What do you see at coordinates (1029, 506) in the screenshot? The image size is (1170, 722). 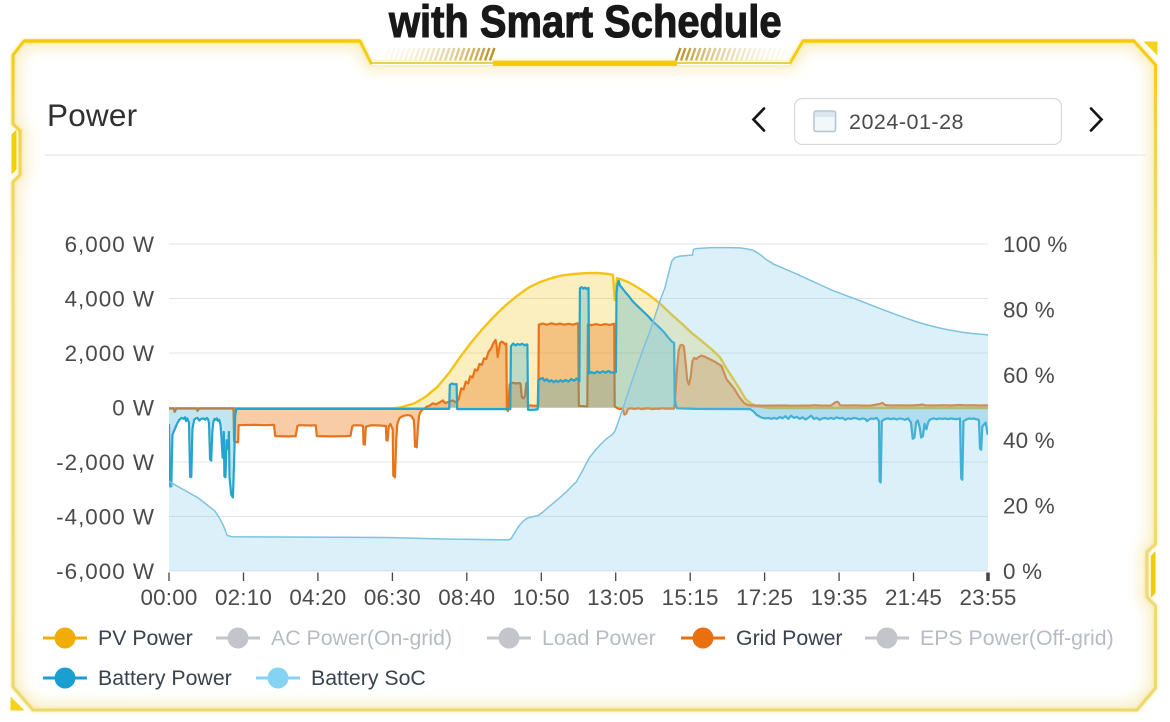 I see `svg-text: 20 %` at bounding box center [1029, 506].